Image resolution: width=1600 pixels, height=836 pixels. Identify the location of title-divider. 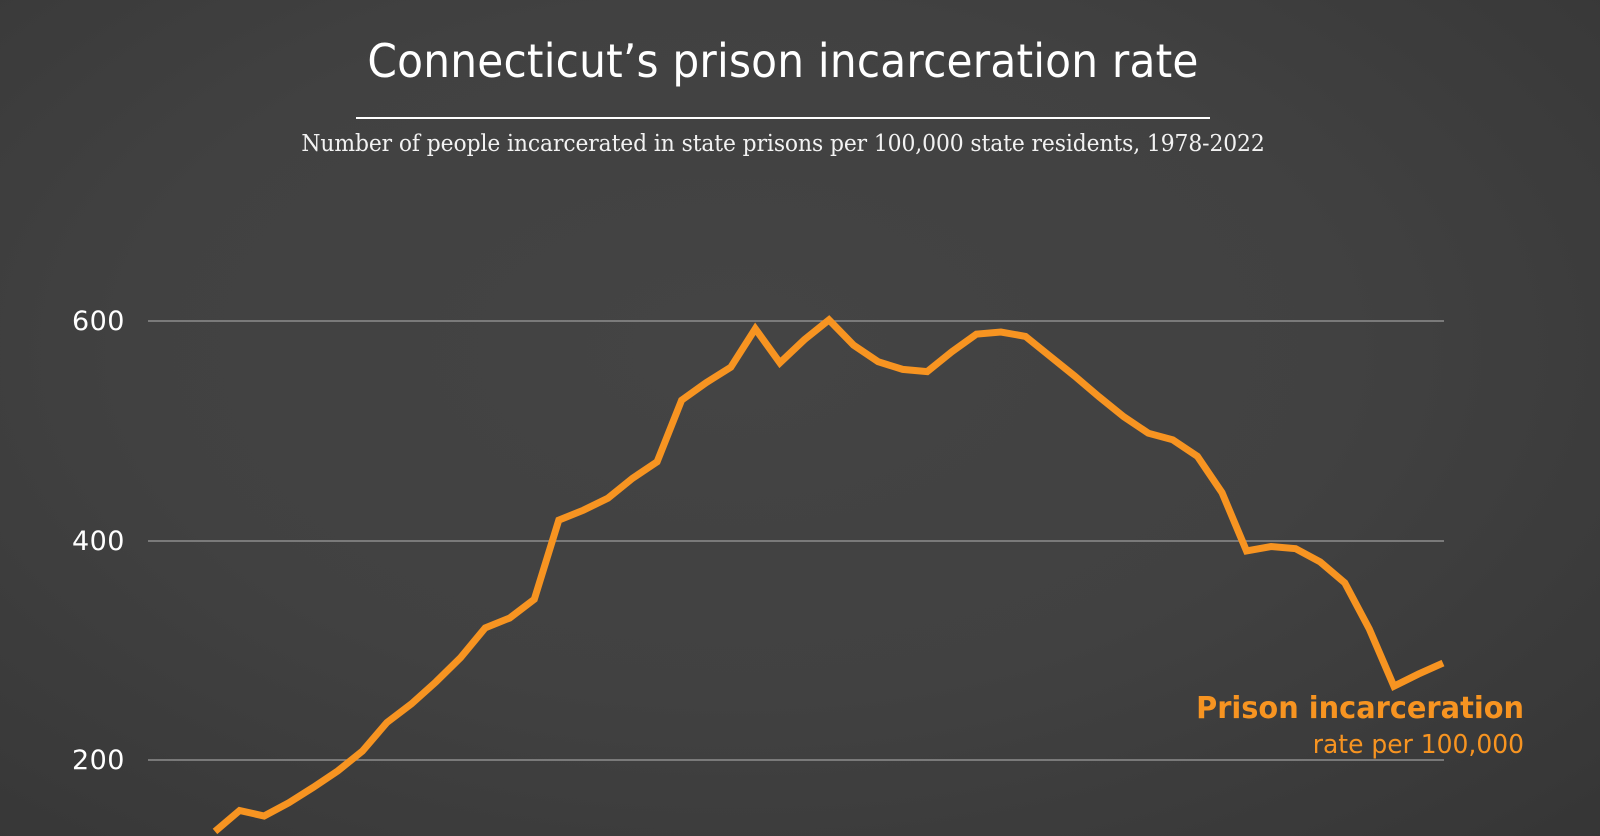
(783, 118).